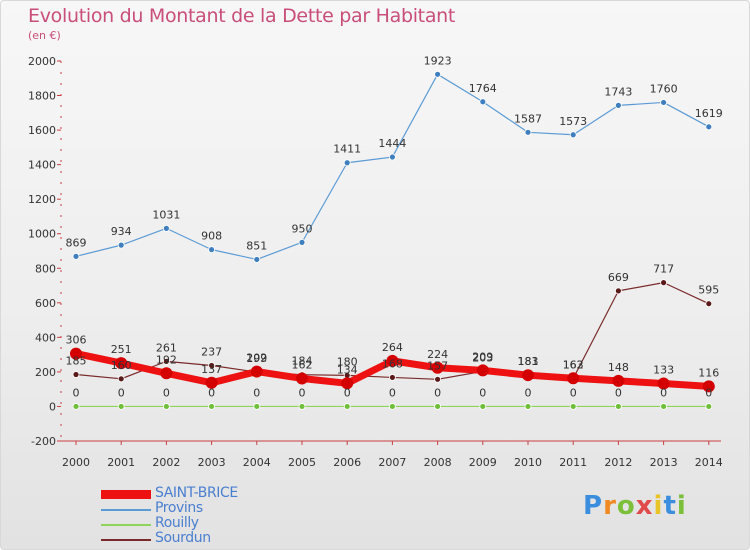 The image size is (750, 550). I want to click on data-label-sourdun: 184, so click(302, 361).